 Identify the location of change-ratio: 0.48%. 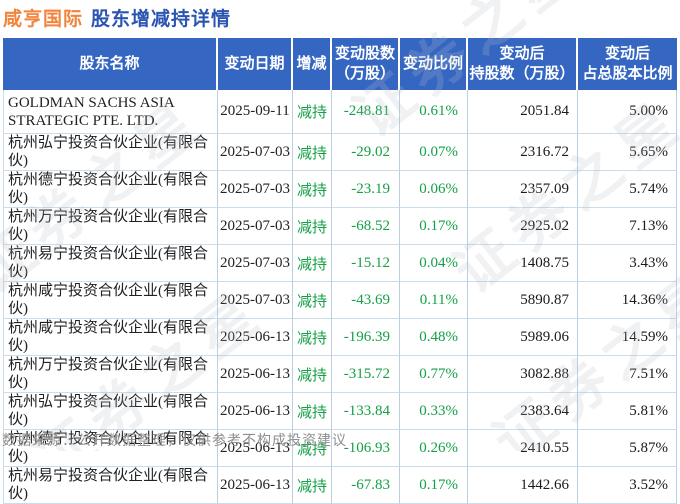
(434, 337).